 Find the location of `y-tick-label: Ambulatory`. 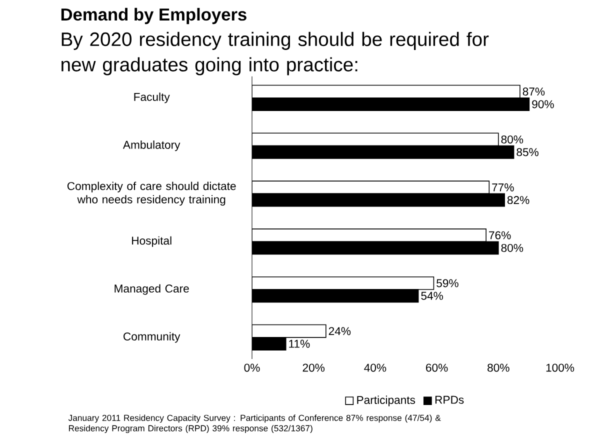

y-tick-label: Ambulatory is located at coordinates (151, 146).